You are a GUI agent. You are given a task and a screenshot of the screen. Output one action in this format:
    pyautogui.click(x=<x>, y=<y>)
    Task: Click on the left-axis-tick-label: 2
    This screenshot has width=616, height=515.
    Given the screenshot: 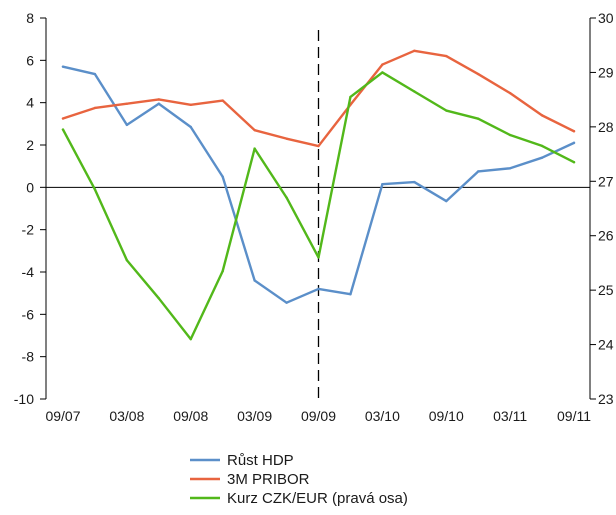 What is the action you would take?
    pyautogui.click(x=30, y=145)
    